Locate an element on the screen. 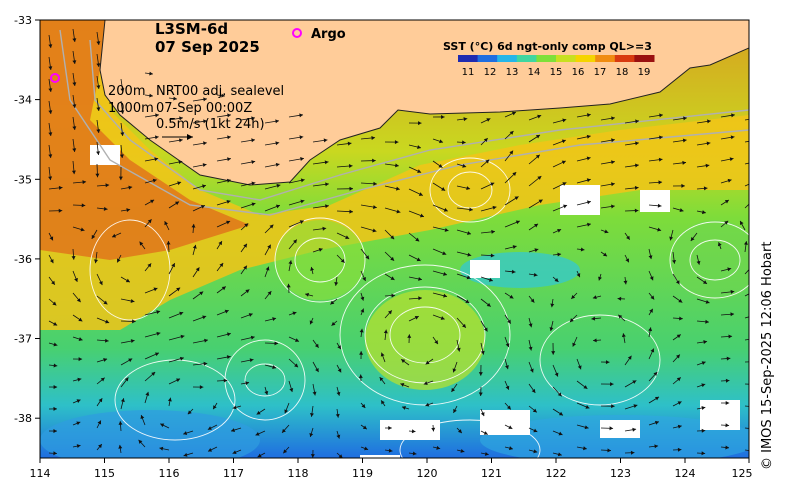  colorbar-ticks: 11 12 13 14 15 16 17 18 19 is located at coordinates (556, 72).